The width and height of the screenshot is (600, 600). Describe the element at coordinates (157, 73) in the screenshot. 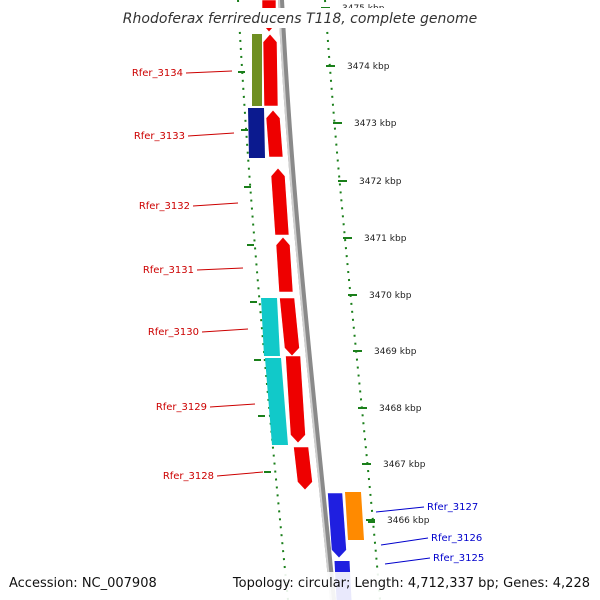

I see `gene-label: Rfer_3134` at that location.